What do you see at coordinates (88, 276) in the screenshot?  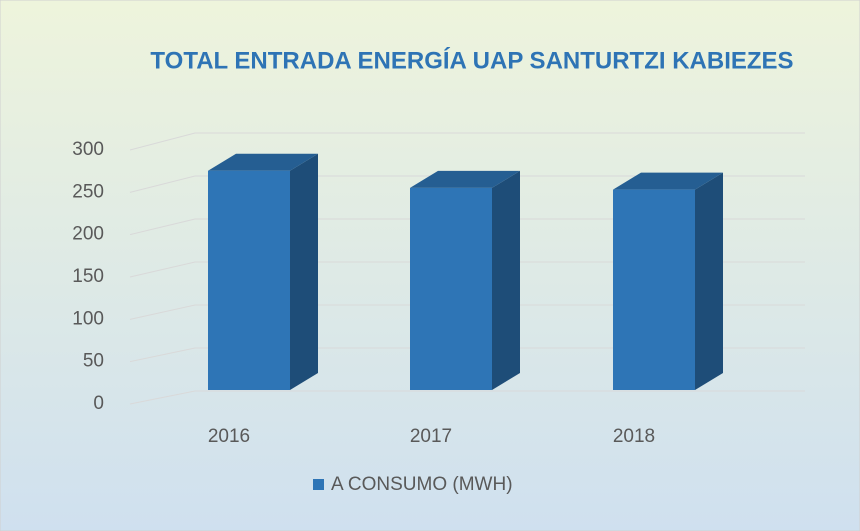 I see `y-tick-label: 150` at bounding box center [88, 276].